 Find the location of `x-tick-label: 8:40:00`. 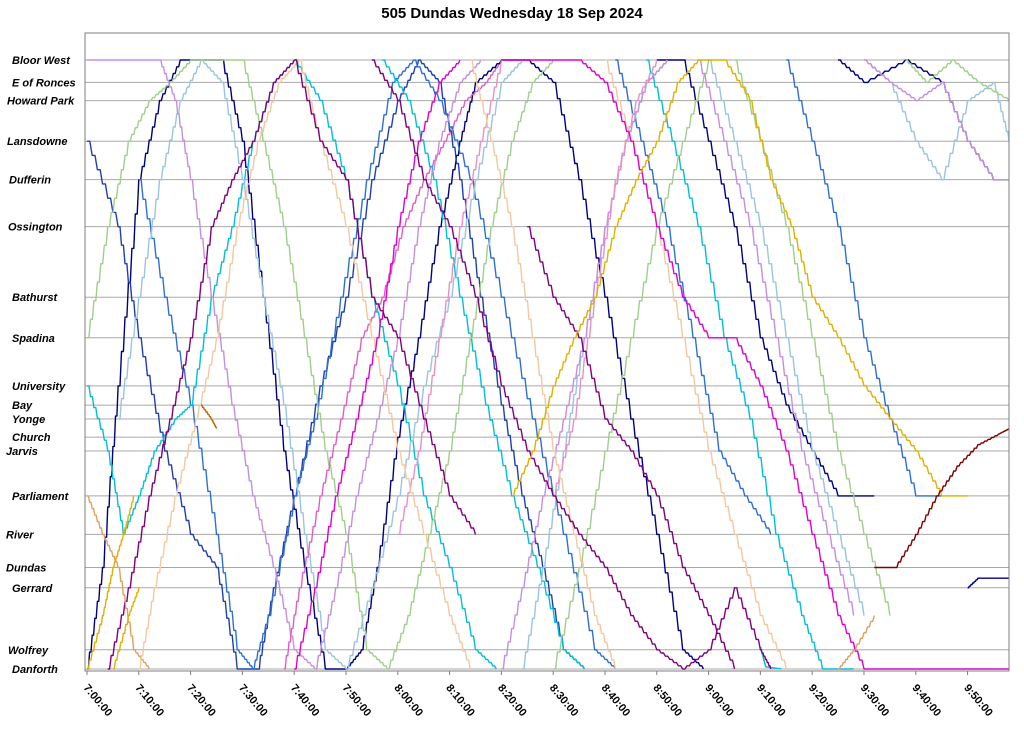

x-tick-label: 8:40:00 is located at coordinates (616, 700).